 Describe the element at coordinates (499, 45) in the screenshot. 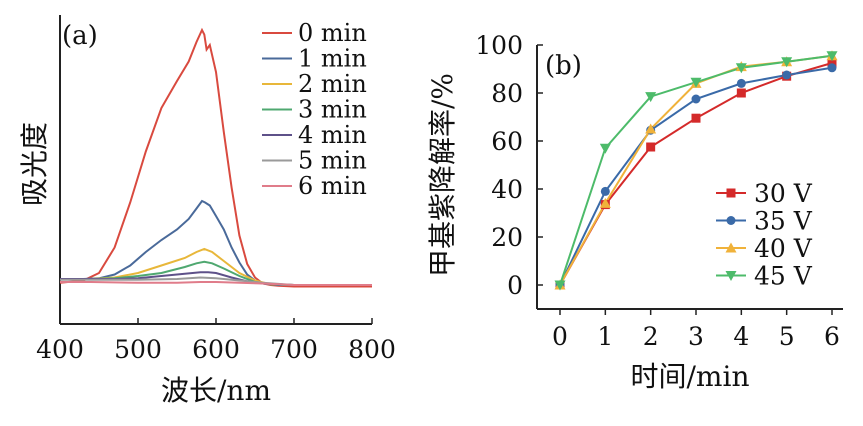

I see `panel-b-y-tick-label: 100` at that location.